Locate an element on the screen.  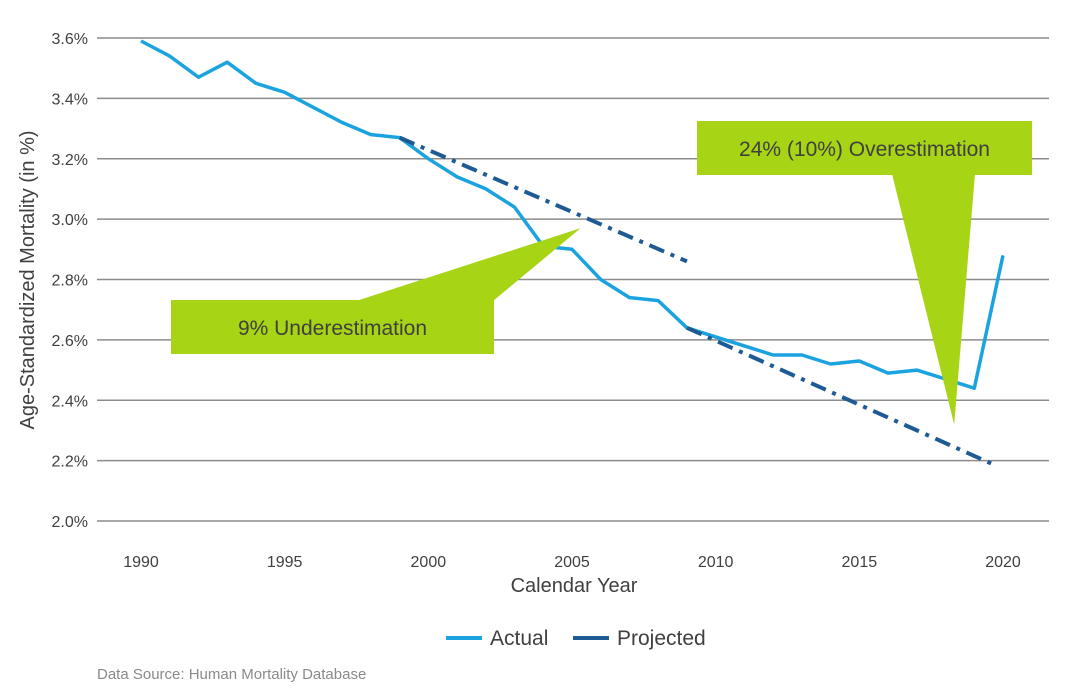
y-tick-label: 3.4% is located at coordinates (70, 99).